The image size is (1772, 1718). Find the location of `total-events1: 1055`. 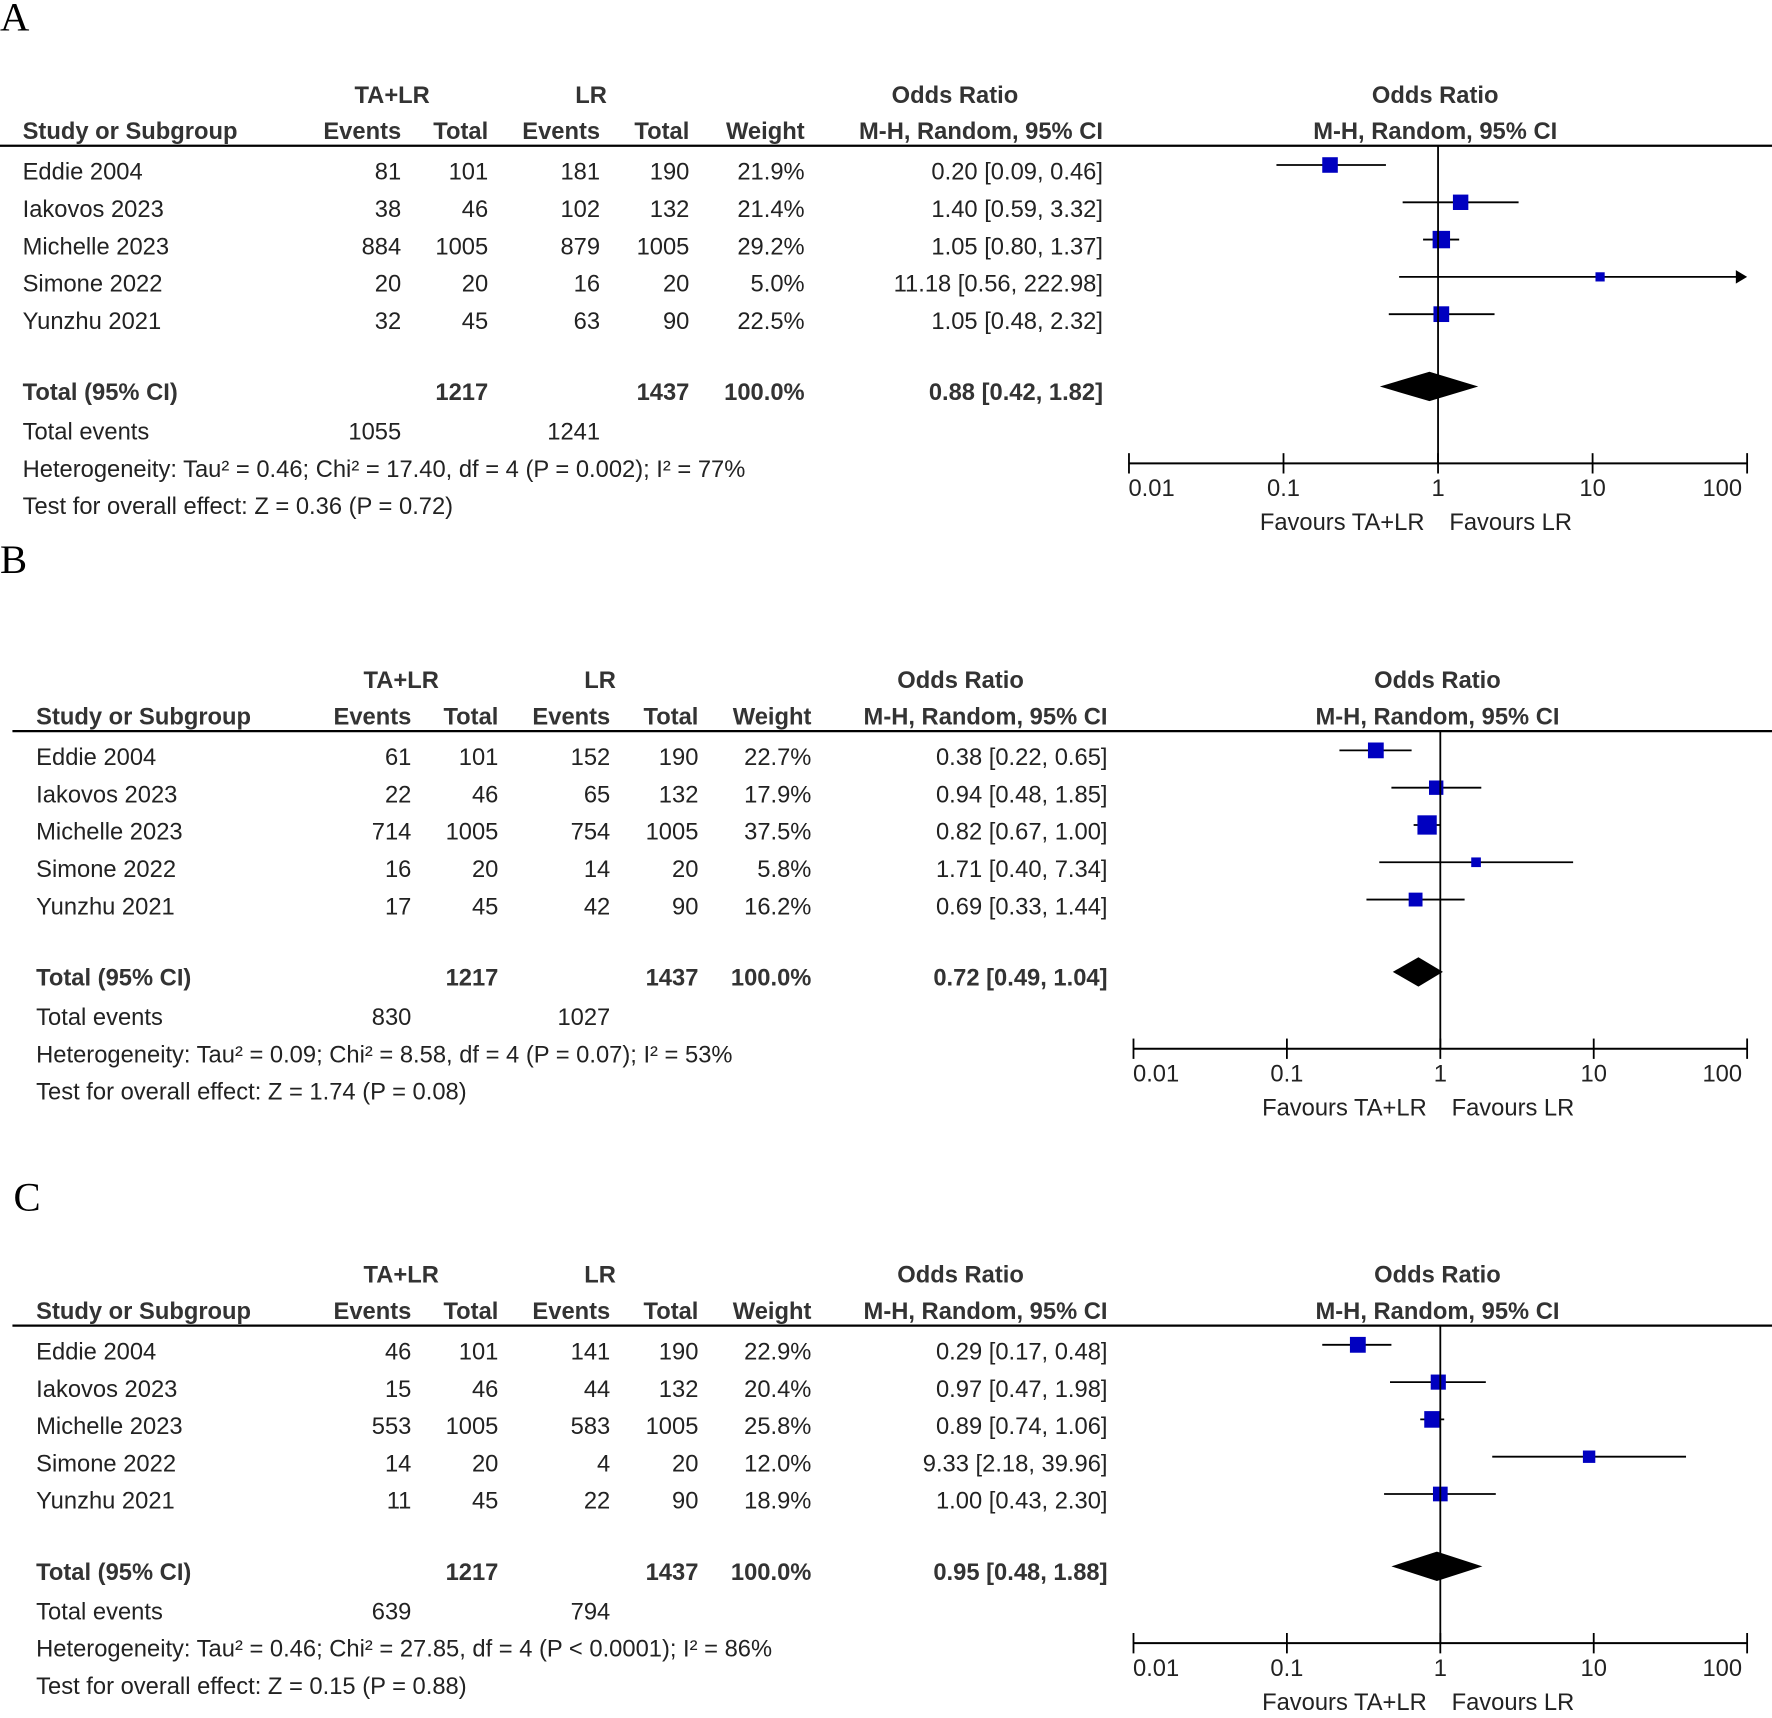

total-events1: 1055 is located at coordinates (375, 432).